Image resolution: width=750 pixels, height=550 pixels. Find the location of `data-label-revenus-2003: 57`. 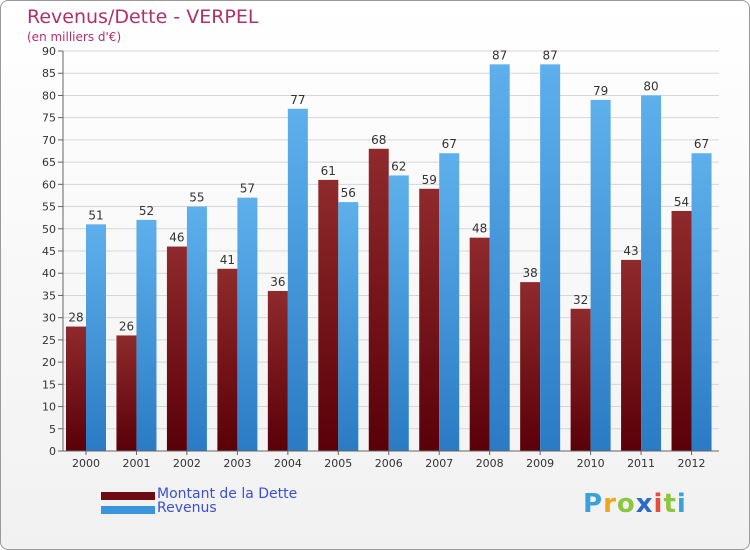

data-label-revenus-2003: 57 is located at coordinates (247, 189).